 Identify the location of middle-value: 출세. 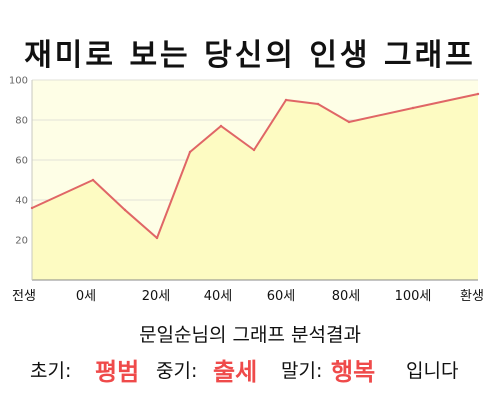
(235, 372).